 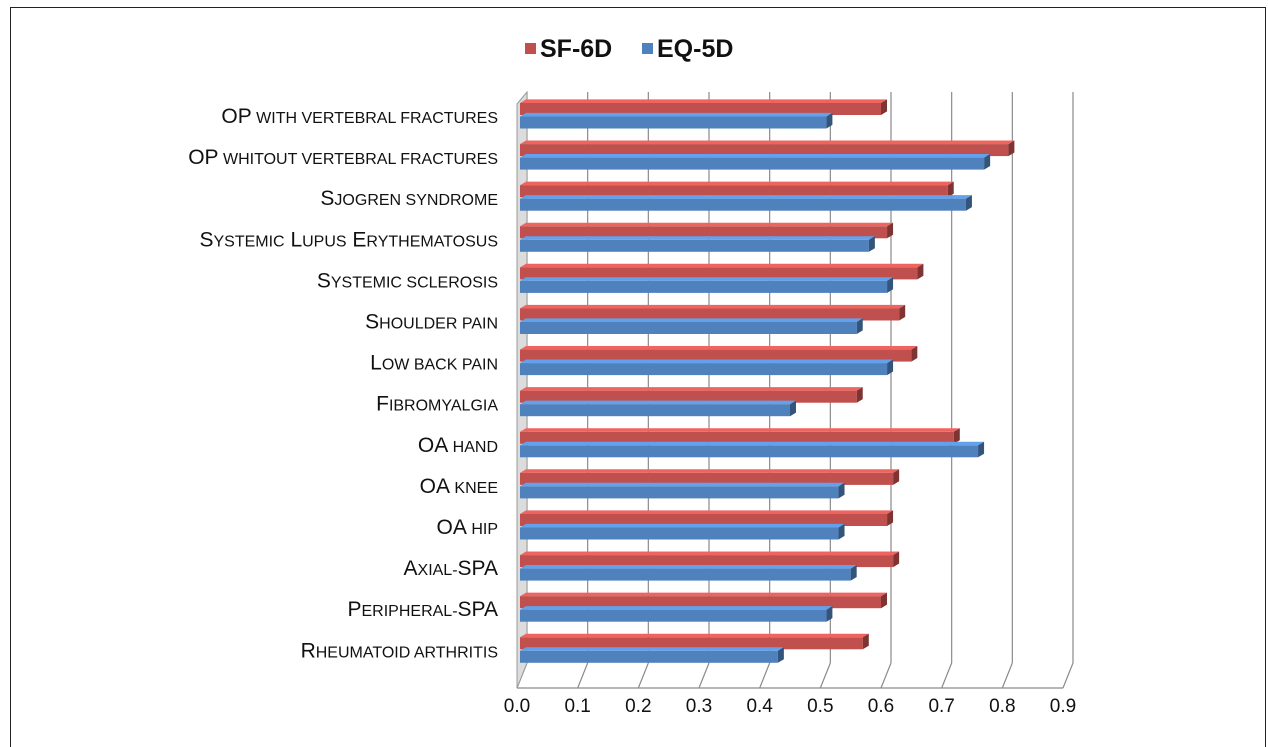 I want to click on bar-eq-5d-axial-spa, so click(x=688, y=573).